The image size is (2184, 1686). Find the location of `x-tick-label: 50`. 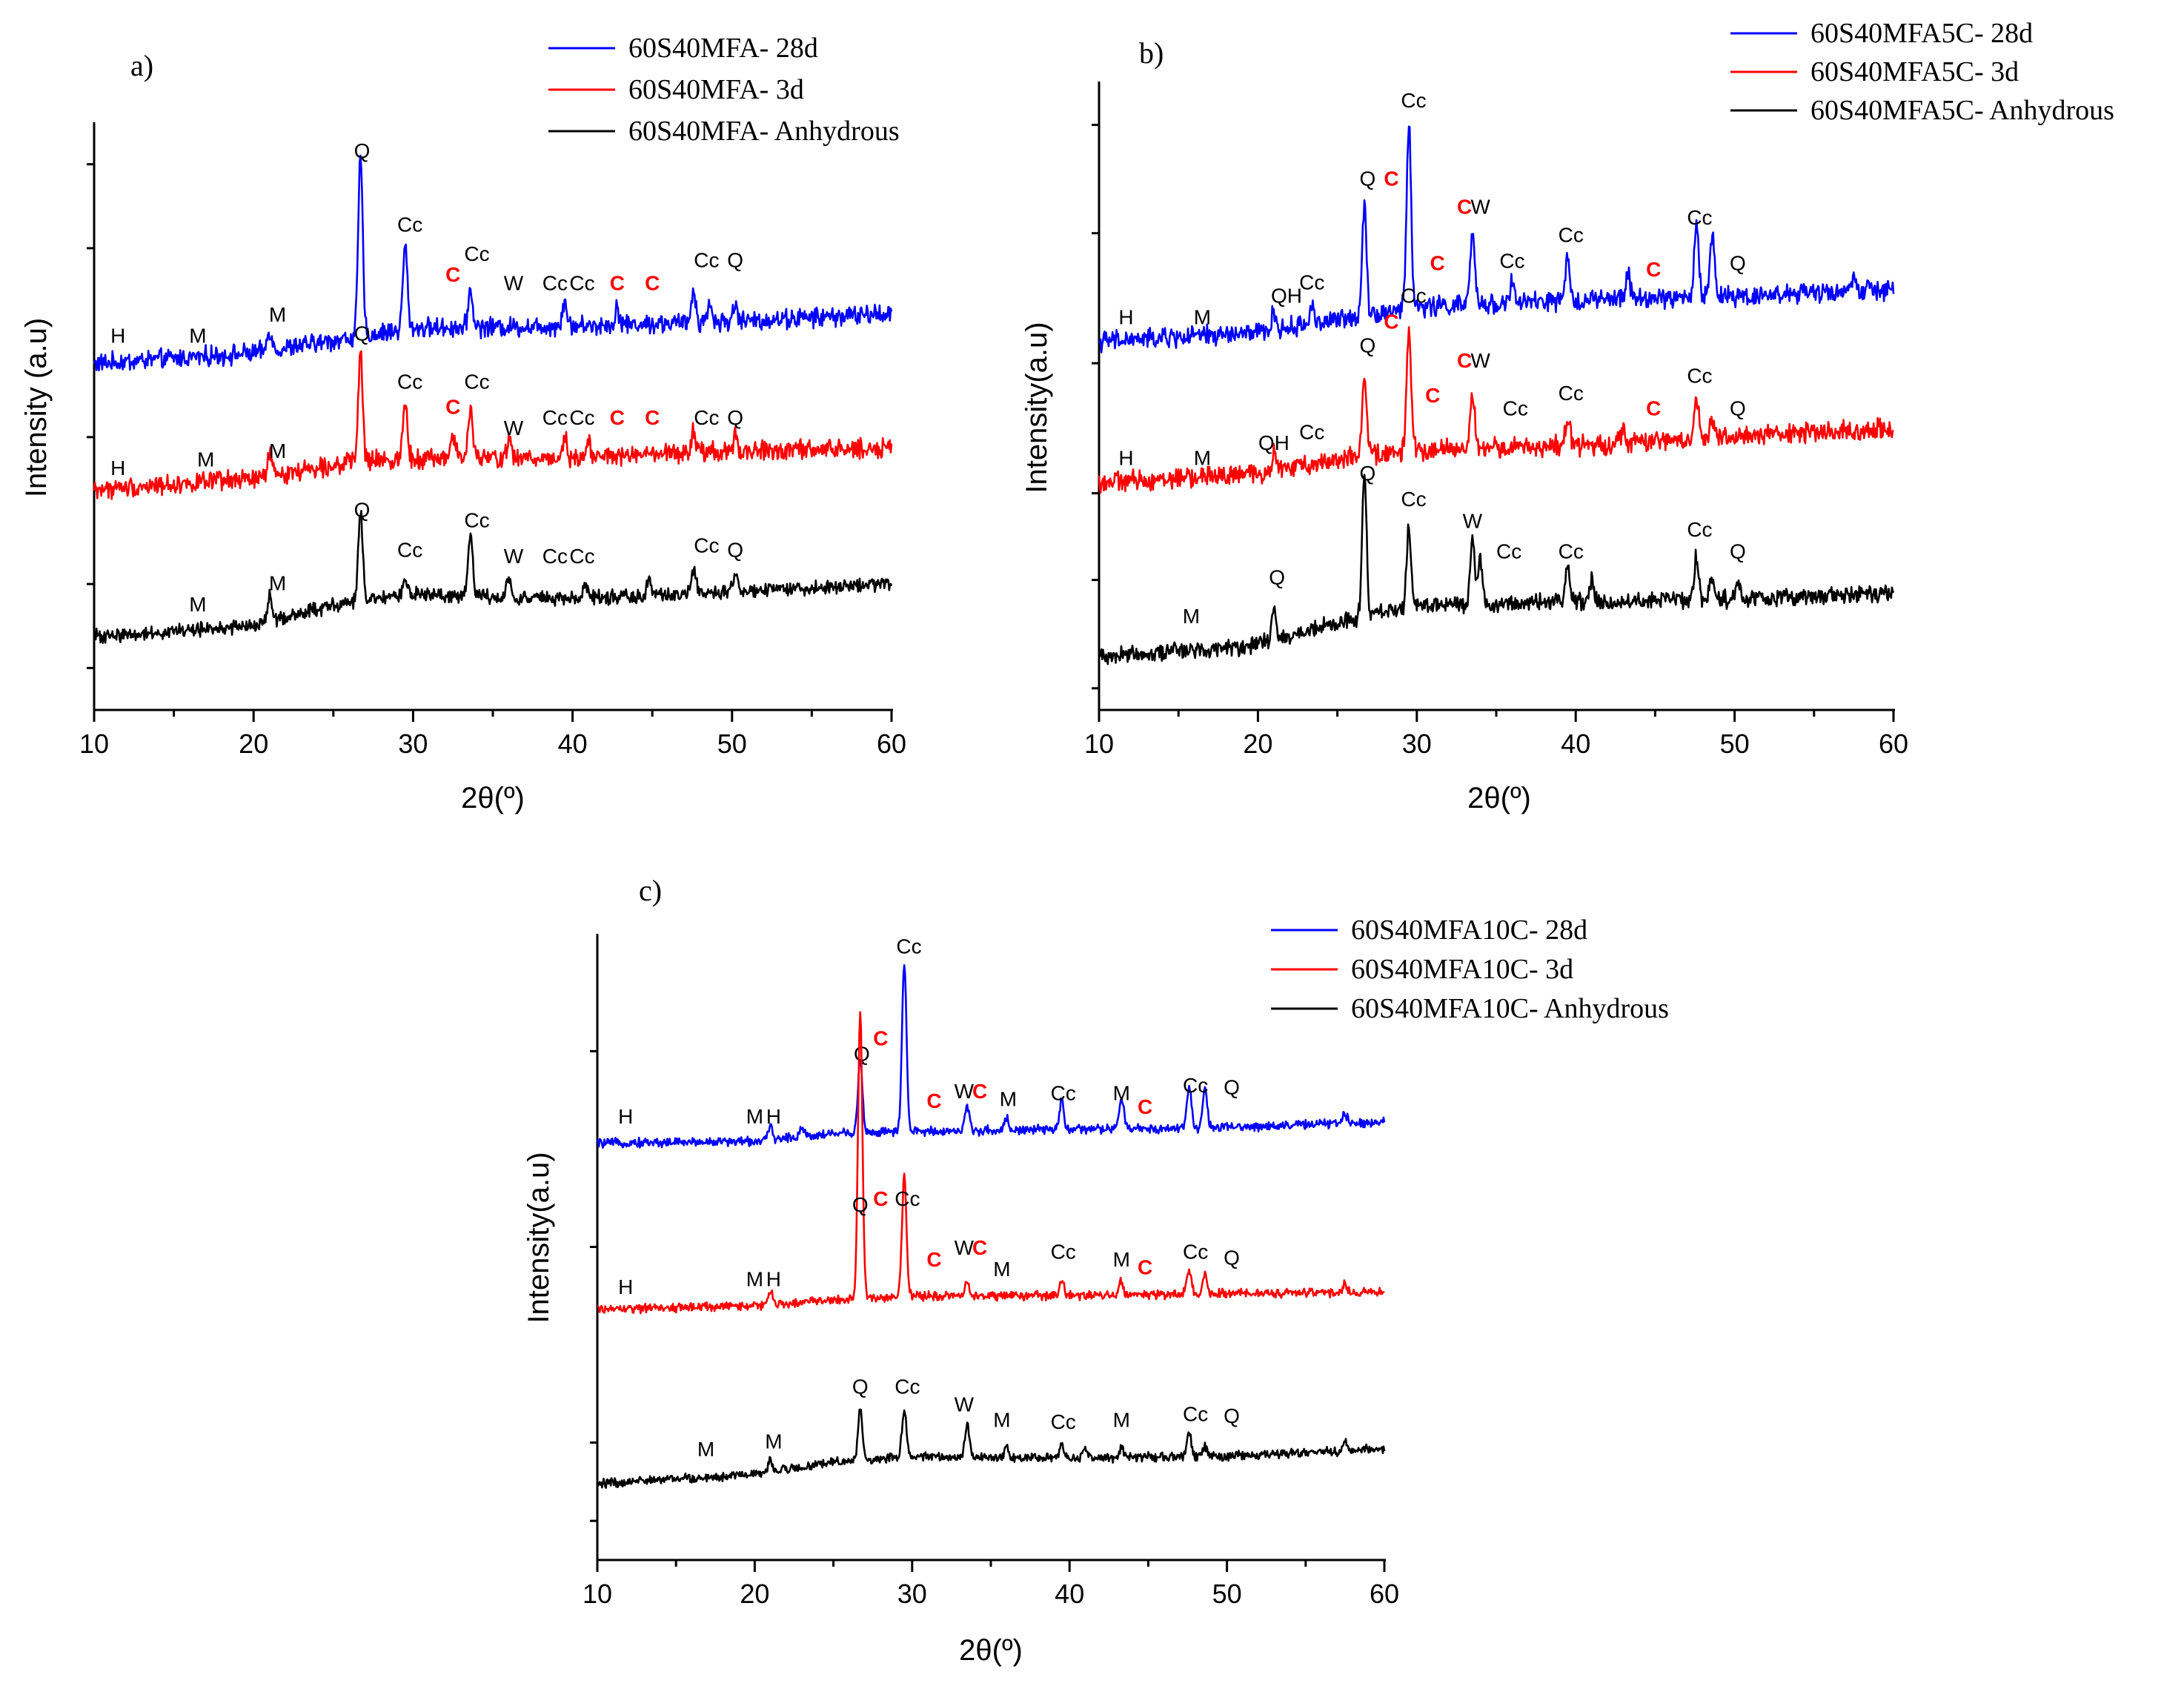

x-tick-label: 50 is located at coordinates (732, 744).